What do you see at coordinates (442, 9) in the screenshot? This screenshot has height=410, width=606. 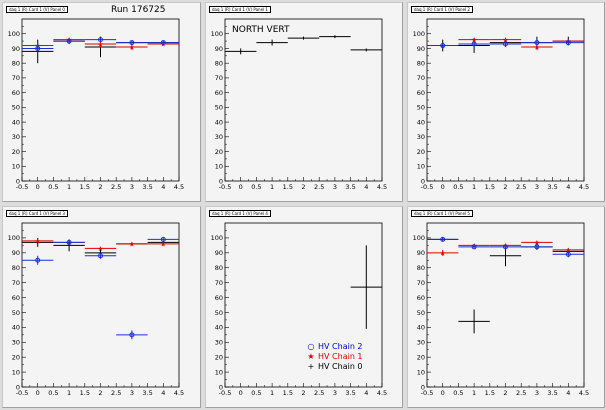 I see `pad-title: daq 1 (R) Card 1 (V) Panel 2` at bounding box center [442, 9].